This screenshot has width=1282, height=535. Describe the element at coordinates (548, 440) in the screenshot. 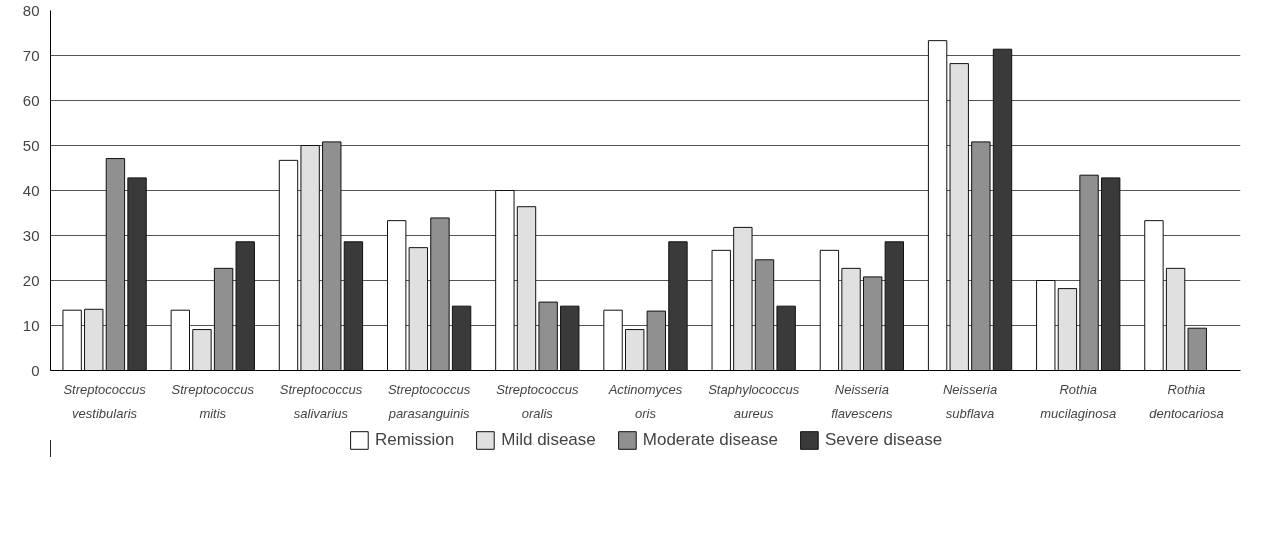

I see `legend-label: Mild disease` at that location.